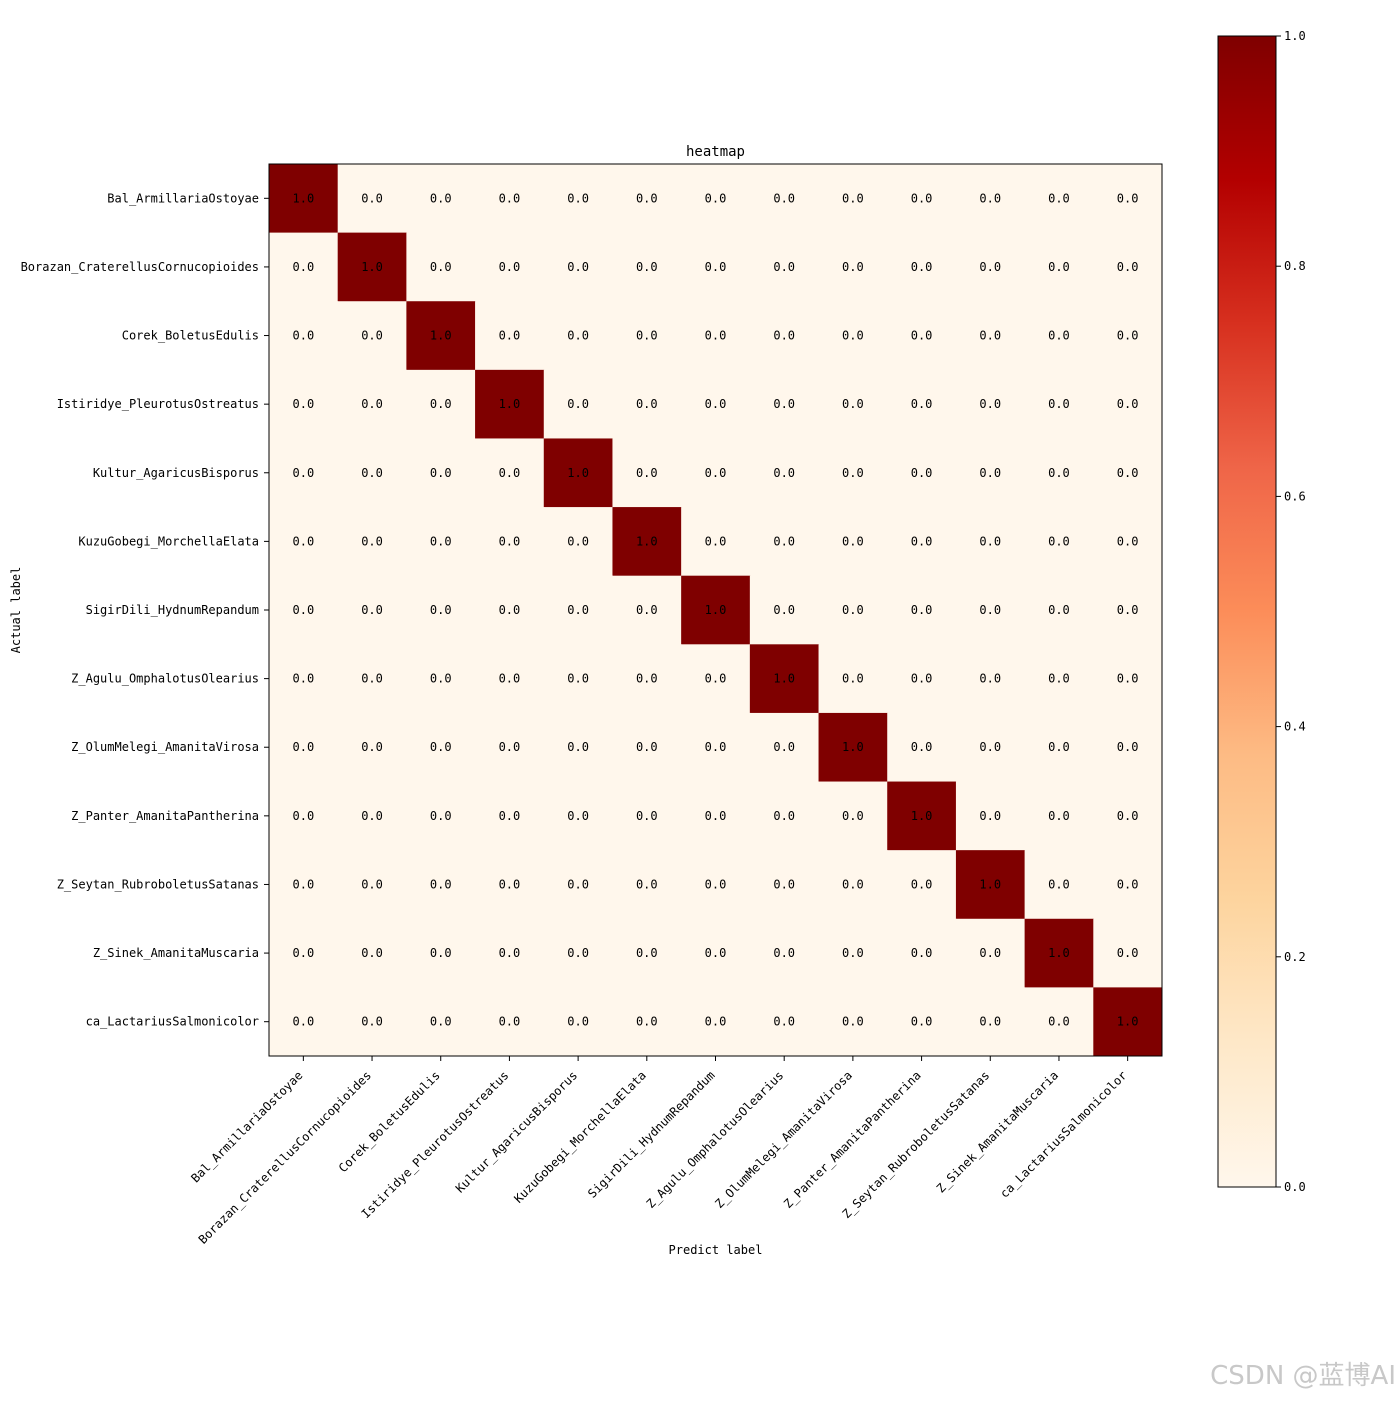 This screenshot has width=1400, height=1405. What do you see at coordinates (176, 953) in the screenshot?
I see `y-tick-label: Z_Sinek_AmanitaMuscaria` at bounding box center [176, 953].